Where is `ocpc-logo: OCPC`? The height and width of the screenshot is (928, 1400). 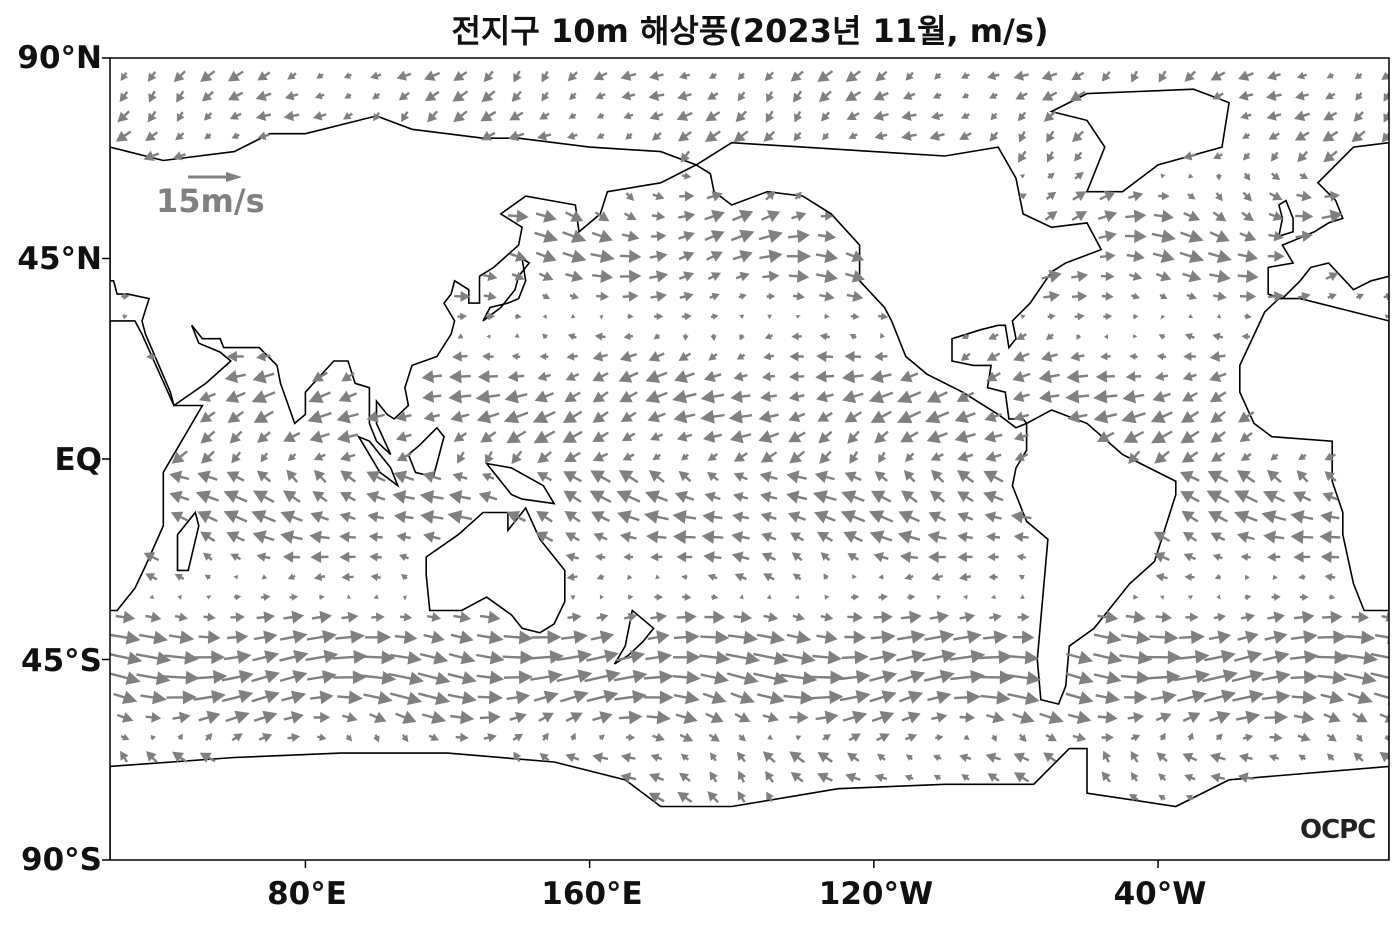 ocpc-logo: OCPC is located at coordinates (1338, 830).